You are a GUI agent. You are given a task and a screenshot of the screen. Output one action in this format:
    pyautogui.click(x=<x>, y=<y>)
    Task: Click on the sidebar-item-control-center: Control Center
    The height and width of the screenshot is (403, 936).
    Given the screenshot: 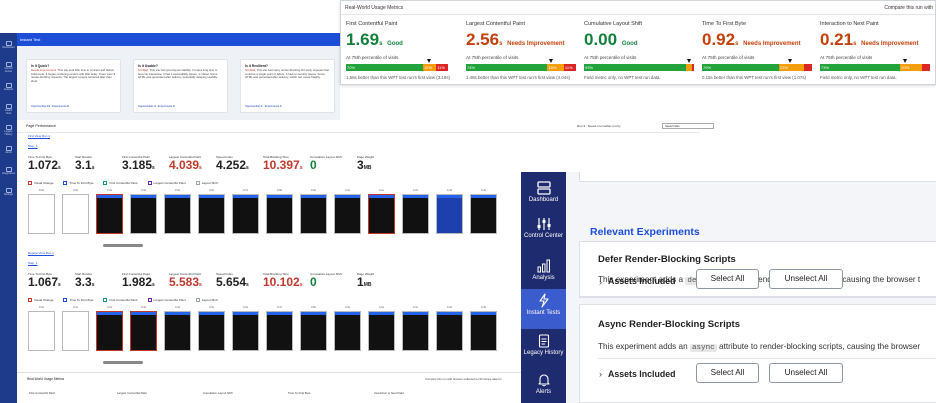 What is the action you would take?
    pyautogui.click(x=543, y=235)
    